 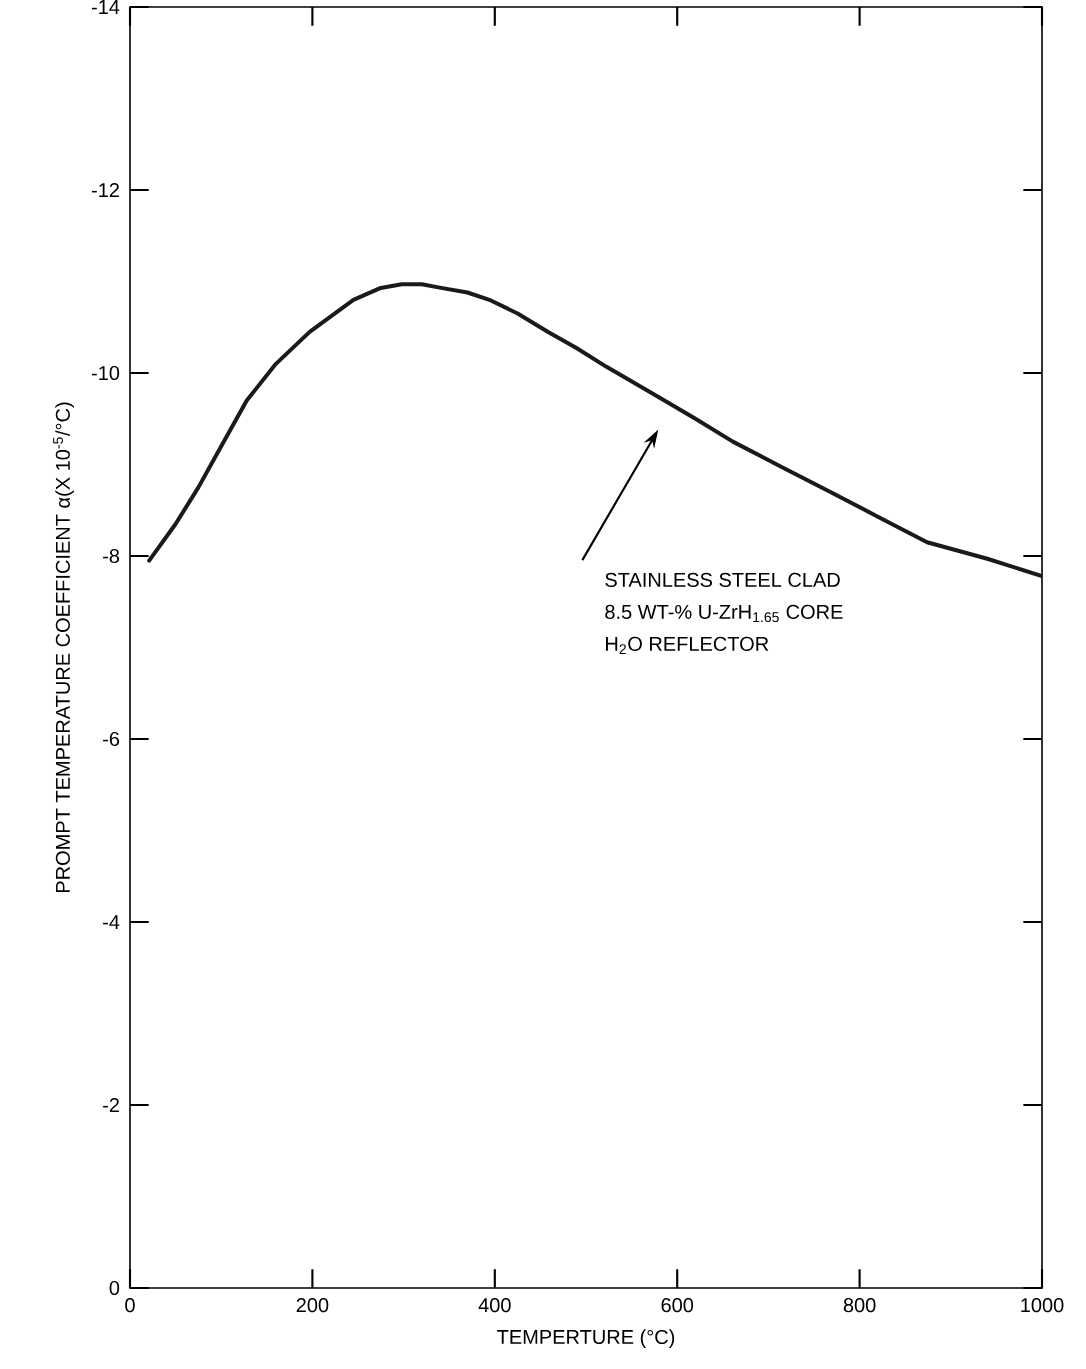 What do you see at coordinates (586, 1338) in the screenshot?
I see `x-axis-title: TEMPERTURE (°C)` at bounding box center [586, 1338].